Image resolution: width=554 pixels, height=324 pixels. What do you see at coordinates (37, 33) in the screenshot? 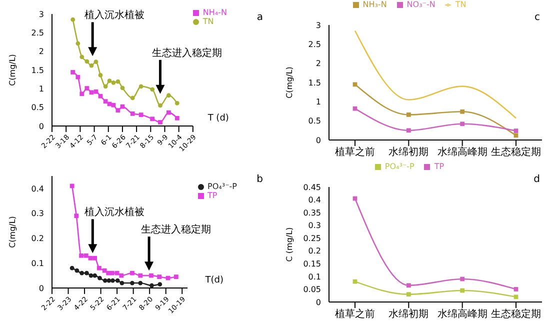
I see `y-tick-label: 2.5` at bounding box center [37, 33].